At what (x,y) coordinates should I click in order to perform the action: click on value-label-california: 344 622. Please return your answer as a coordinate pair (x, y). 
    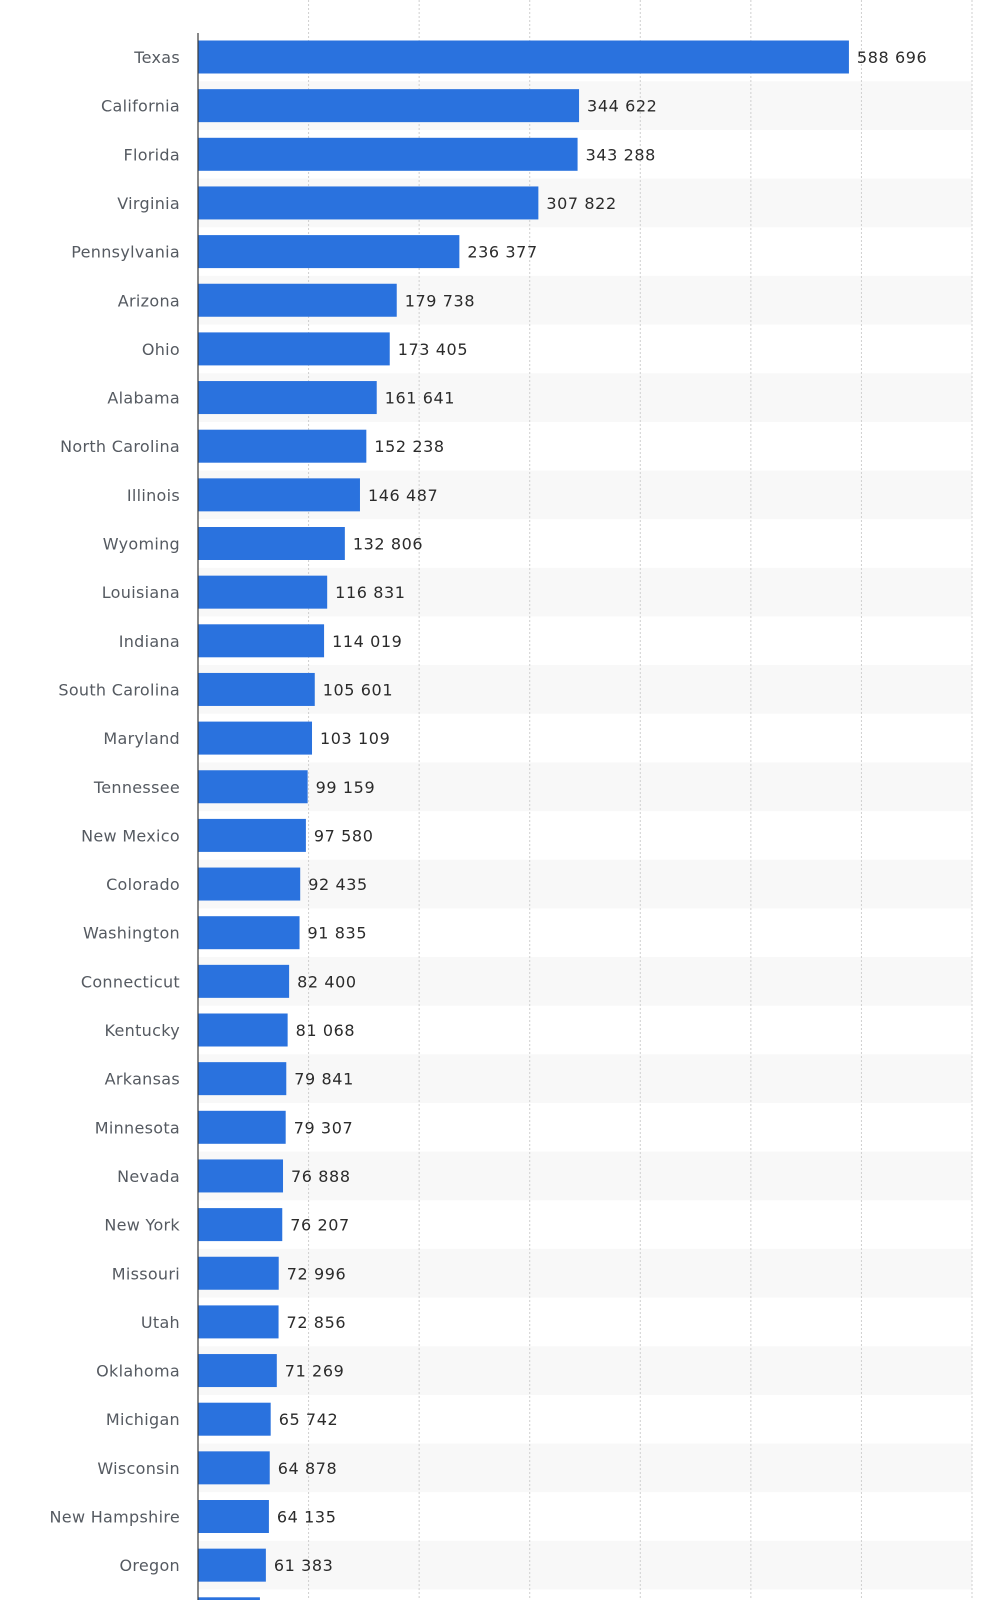
    Looking at the image, I should click on (622, 106).